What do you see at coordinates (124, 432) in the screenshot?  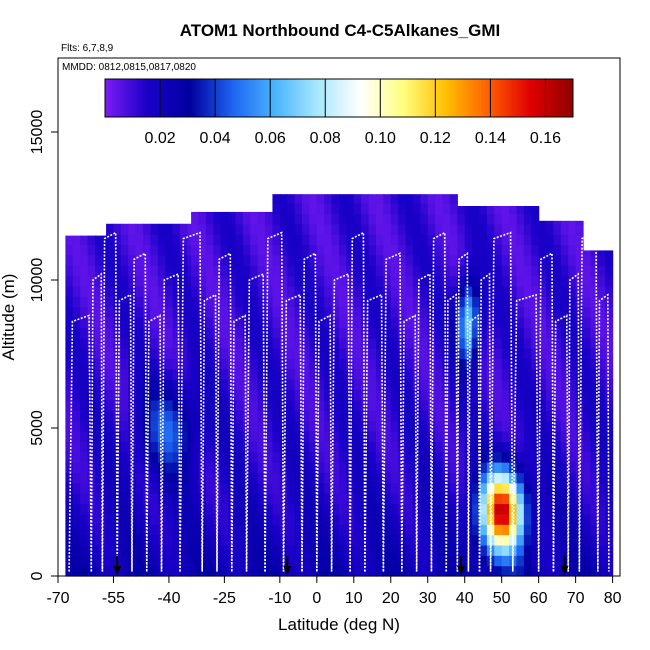 I see `flight-track-segment` at bounding box center [124, 432].